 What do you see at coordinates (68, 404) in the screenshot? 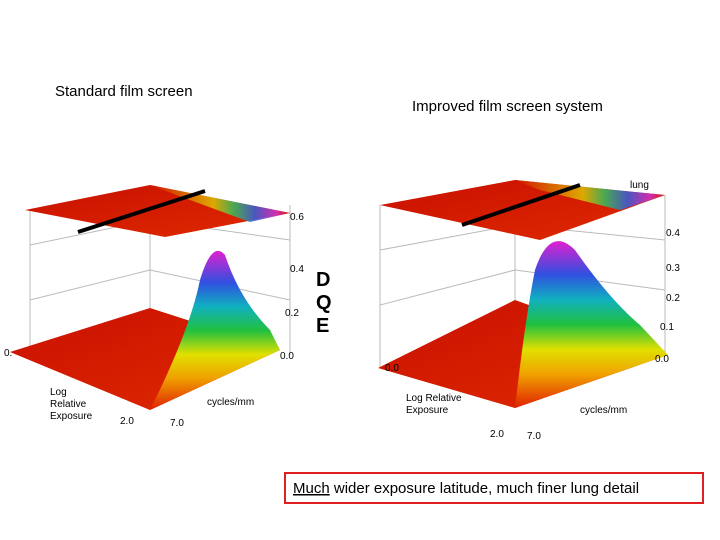
I see `axis-label: Relative` at bounding box center [68, 404].